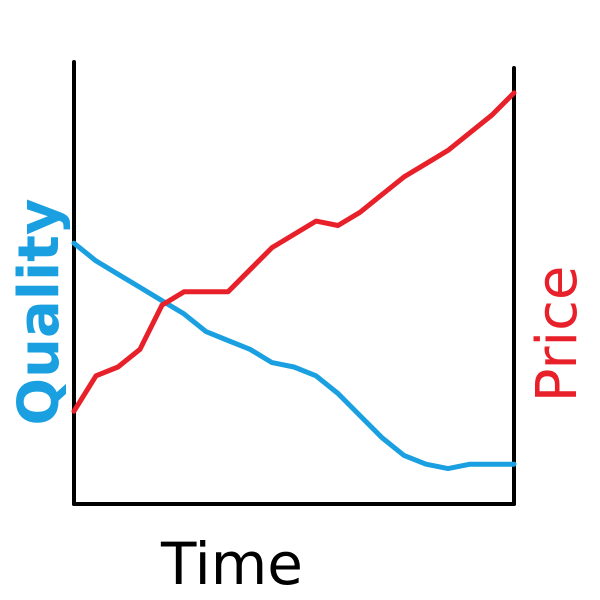 This screenshot has height=600, width=600. What do you see at coordinates (39, 312) in the screenshot?
I see `left-y-axis-label: Quality` at bounding box center [39, 312].